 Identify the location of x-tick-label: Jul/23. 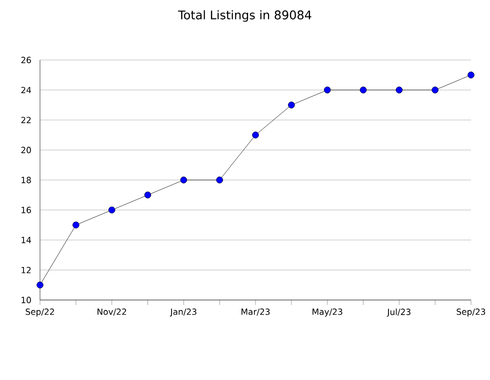
(398, 312).